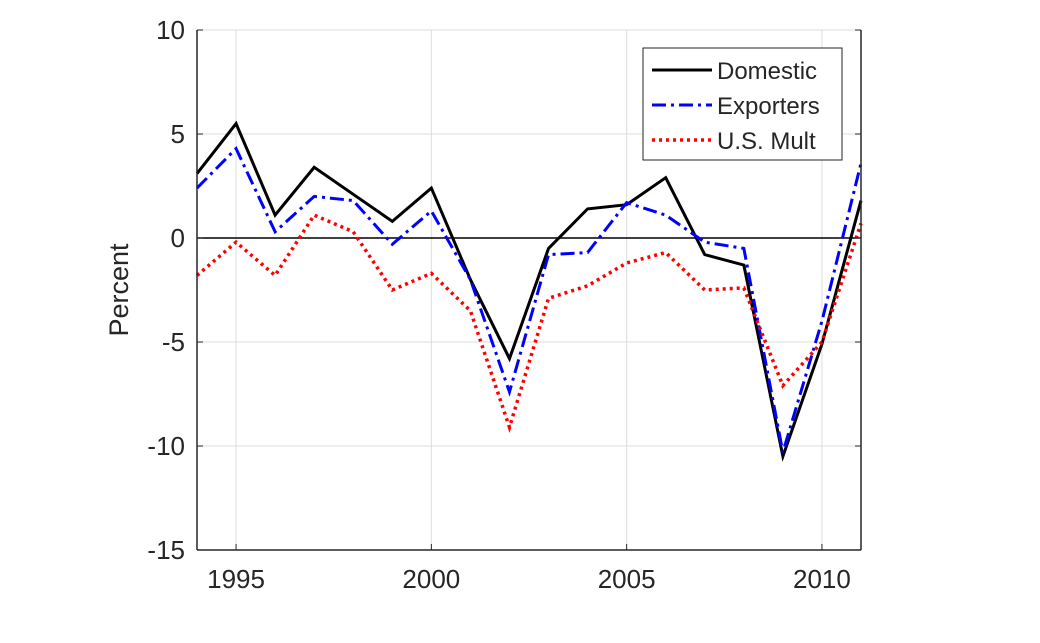  Describe the element at coordinates (166, 550) in the screenshot. I see `y-tick-label: -15` at that location.